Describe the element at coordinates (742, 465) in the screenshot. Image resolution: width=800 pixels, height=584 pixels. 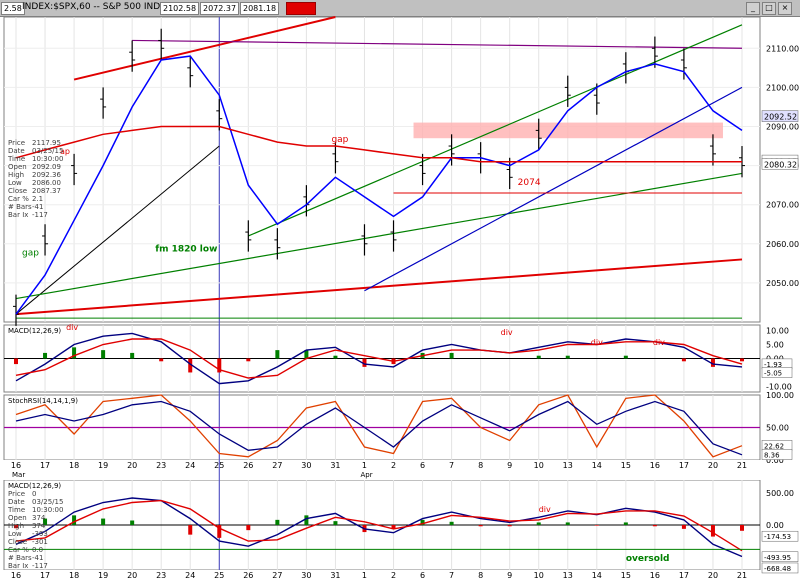
I see `x-tick-label: 21` at that location.